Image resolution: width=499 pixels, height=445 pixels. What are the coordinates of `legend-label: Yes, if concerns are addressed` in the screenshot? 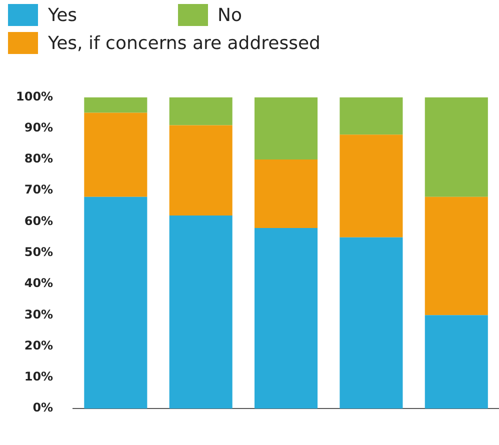 It's located at (184, 43).